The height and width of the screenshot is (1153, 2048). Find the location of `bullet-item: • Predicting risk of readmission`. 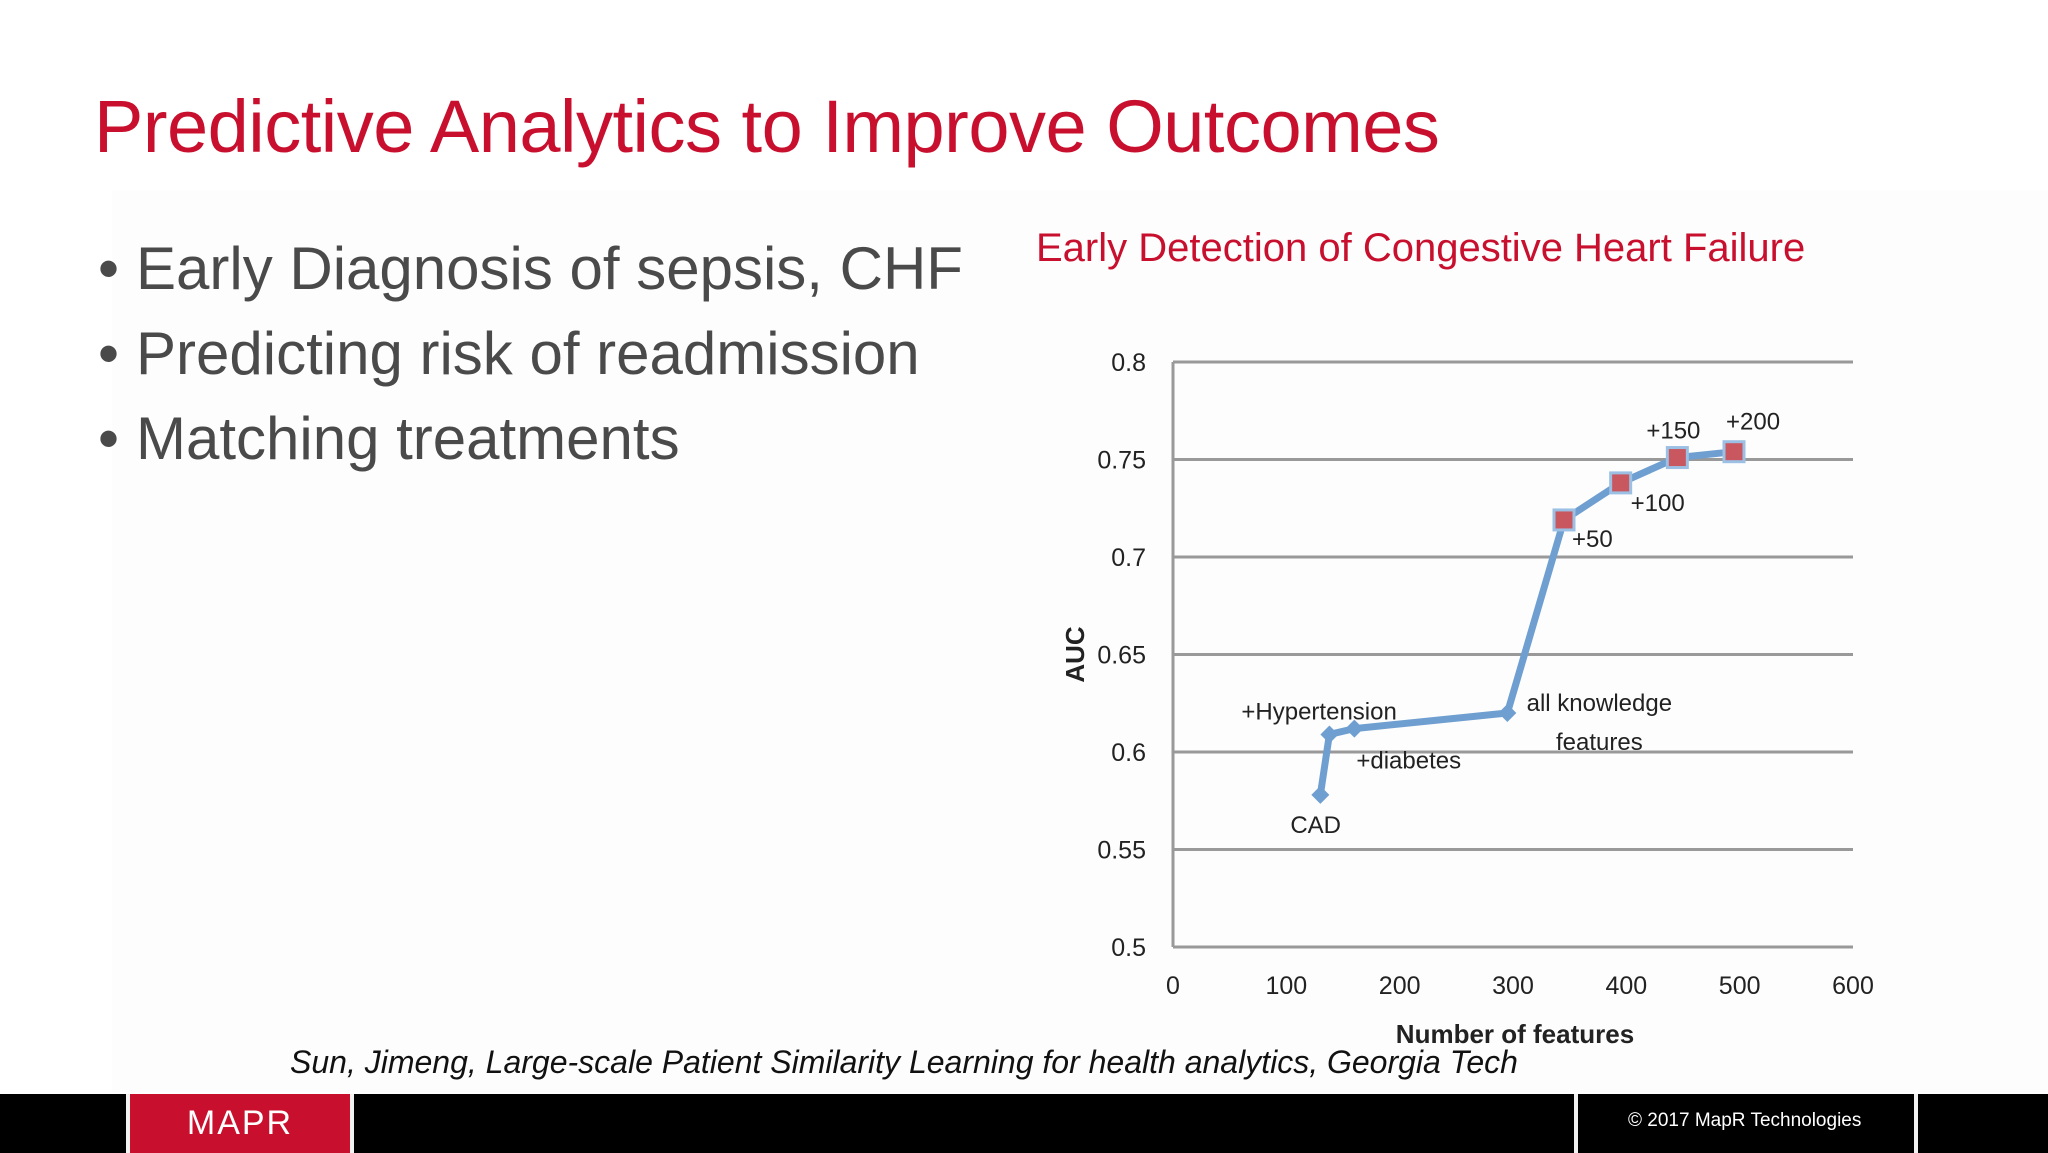

bullet-item: • Predicting risk of readmission is located at coordinates (509, 353).